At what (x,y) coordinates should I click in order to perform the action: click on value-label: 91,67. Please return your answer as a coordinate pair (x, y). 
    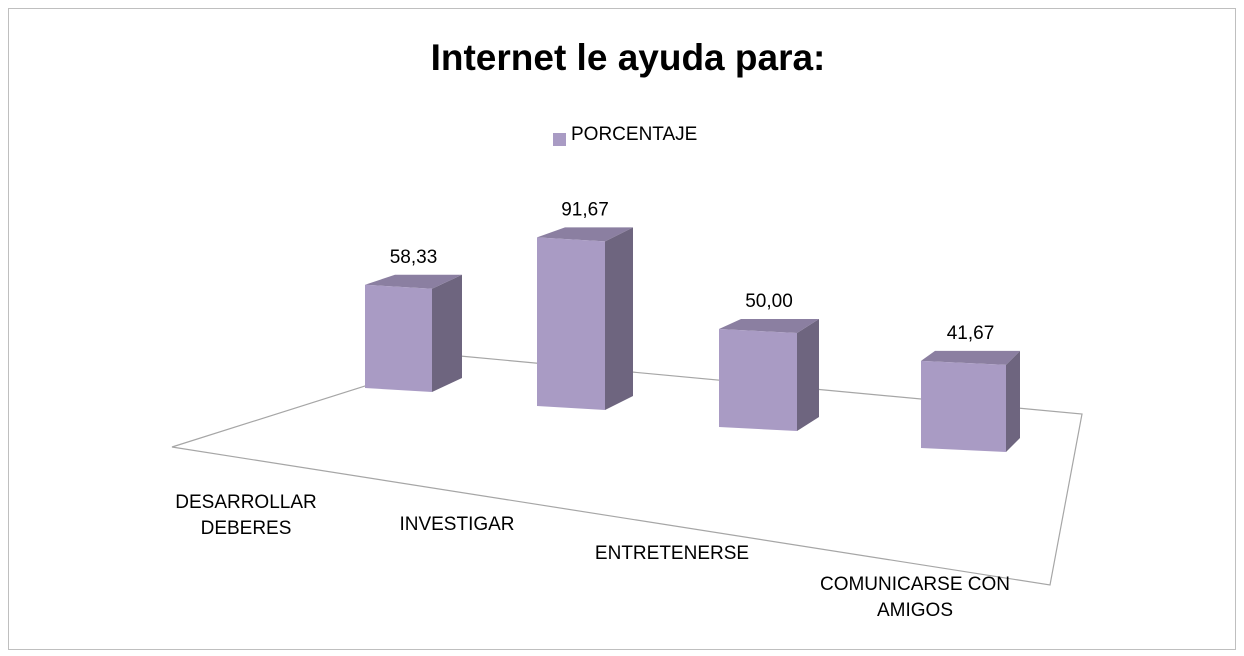
    Looking at the image, I should click on (585, 209).